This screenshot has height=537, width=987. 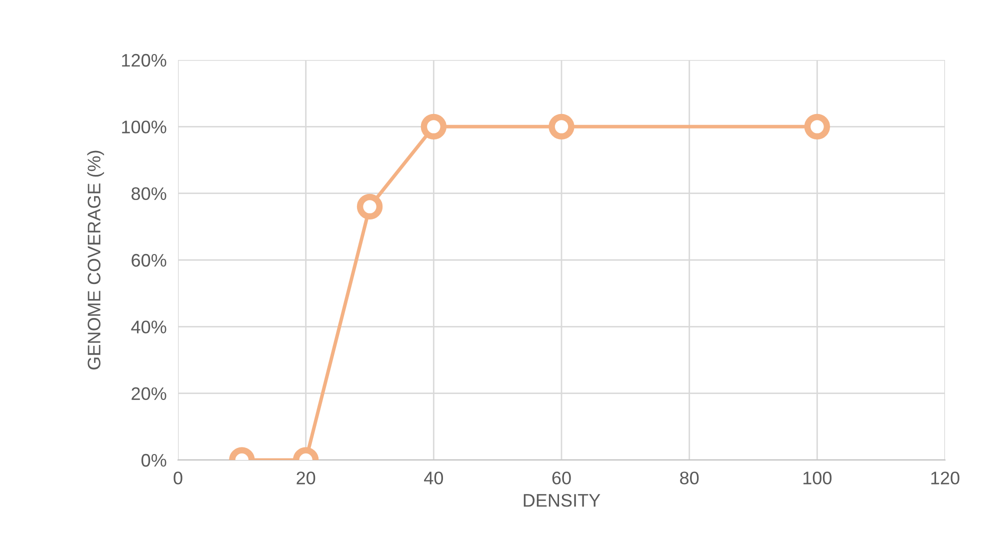 What do you see at coordinates (149, 260) in the screenshot?
I see `y-tick-label: 60%` at bounding box center [149, 260].